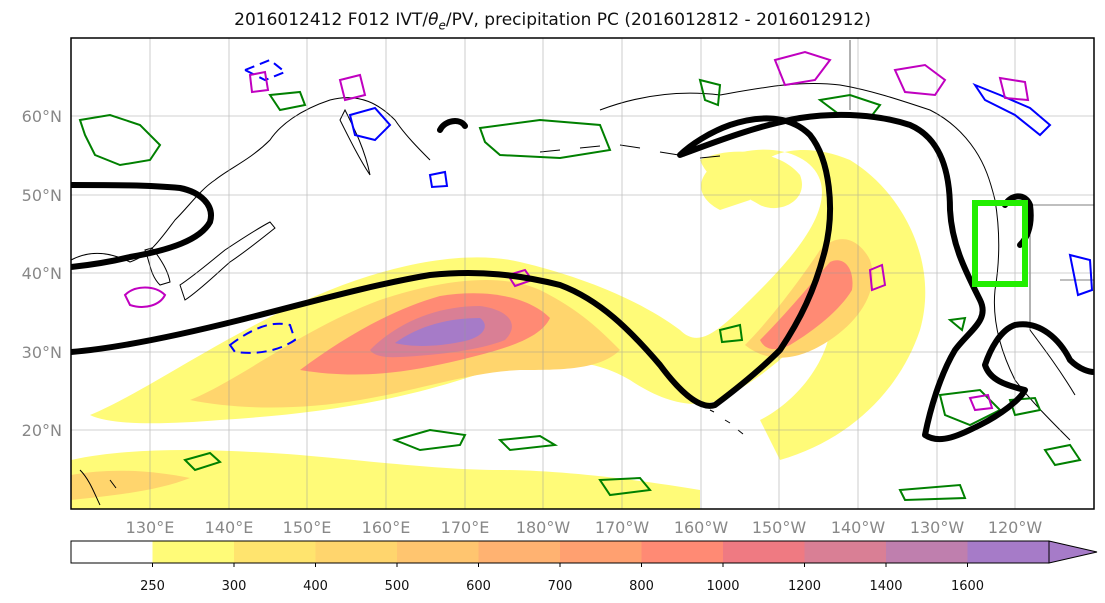 The image size is (1105, 603). What do you see at coordinates (234, 586) in the screenshot?
I see `colorbar-label: 300` at bounding box center [234, 586].